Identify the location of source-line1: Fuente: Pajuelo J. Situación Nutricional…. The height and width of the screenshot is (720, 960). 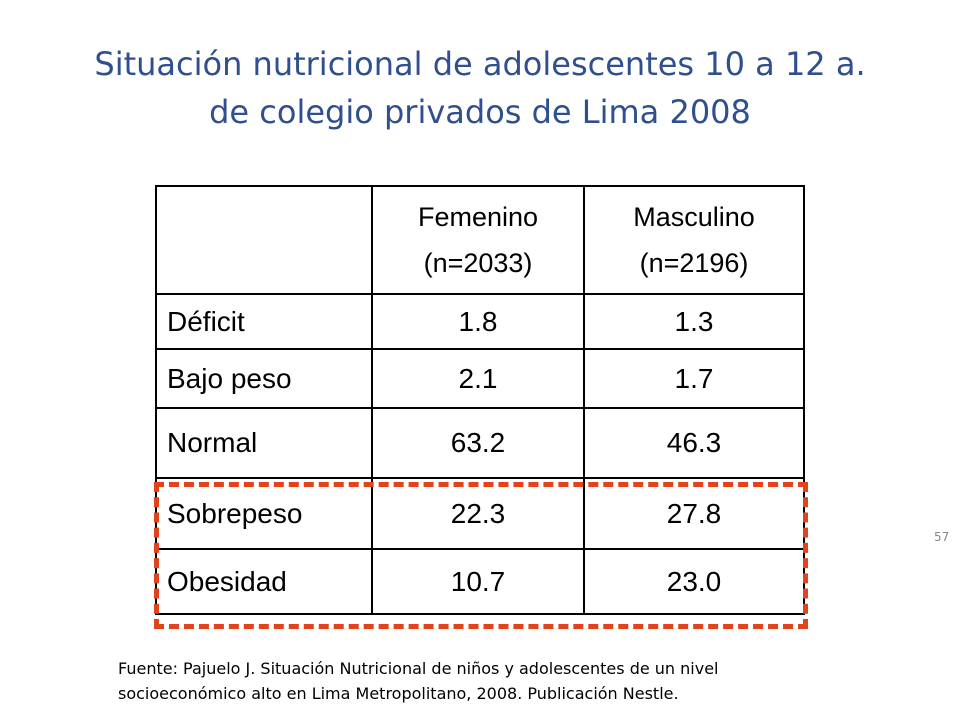
(418, 668).